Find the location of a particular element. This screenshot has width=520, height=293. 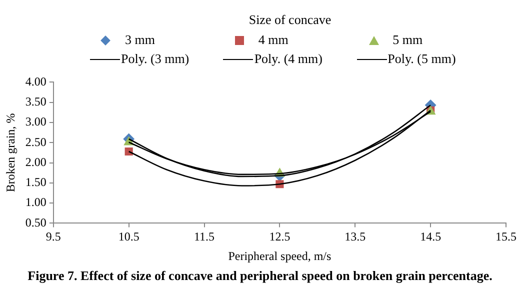

y-tick-label: 4.00 is located at coordinates (35, 81).